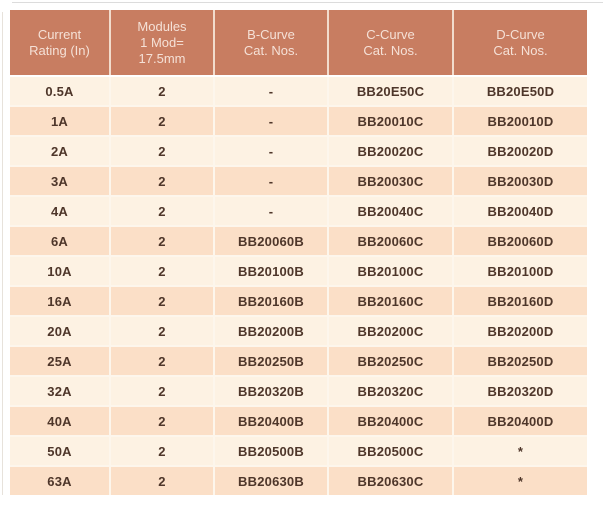 The height and width of the screenshot is (514, 603). Describe the element at coordinates (520, 121) in the screenshot. I see `table-cell: BB20010D` at that location.